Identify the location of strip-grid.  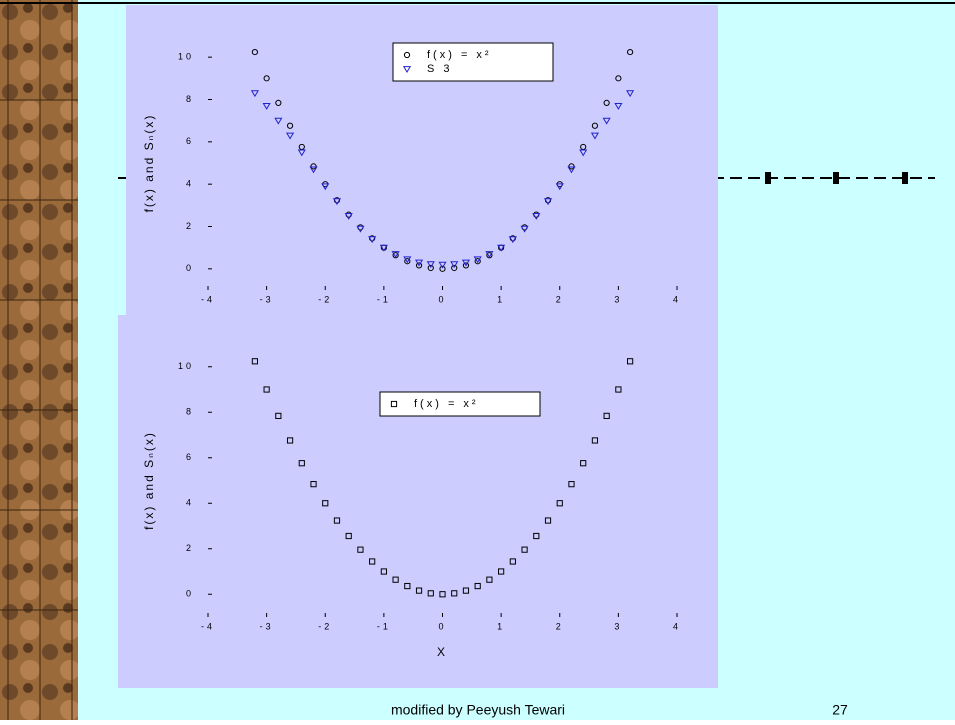
(39, 360).